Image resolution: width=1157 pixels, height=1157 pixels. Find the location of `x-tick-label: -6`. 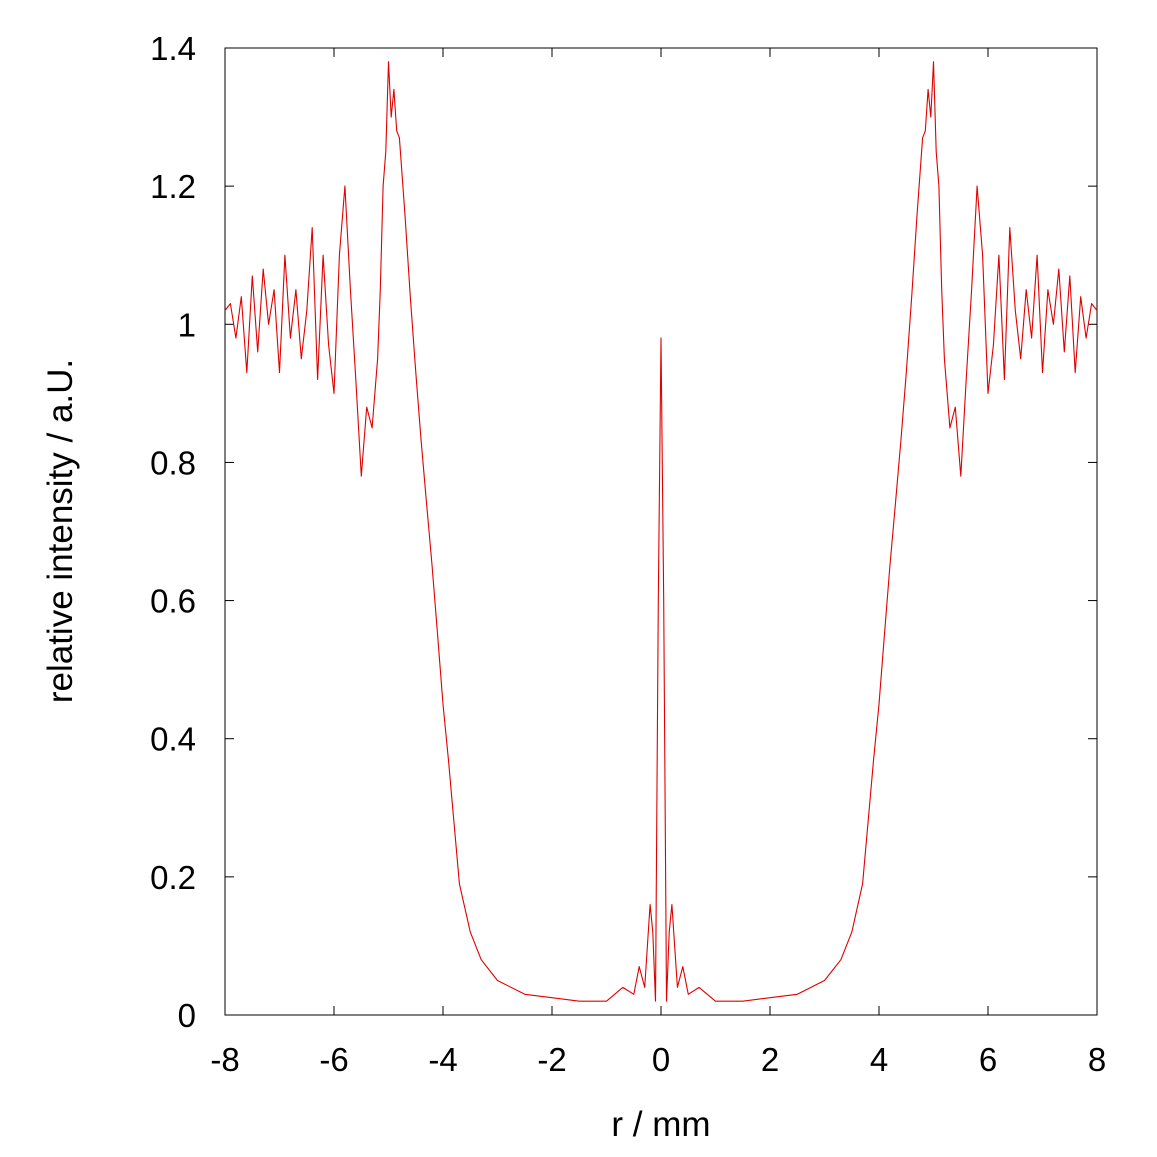

x-tick-label: -6 is located at coordinates (333, 1059).